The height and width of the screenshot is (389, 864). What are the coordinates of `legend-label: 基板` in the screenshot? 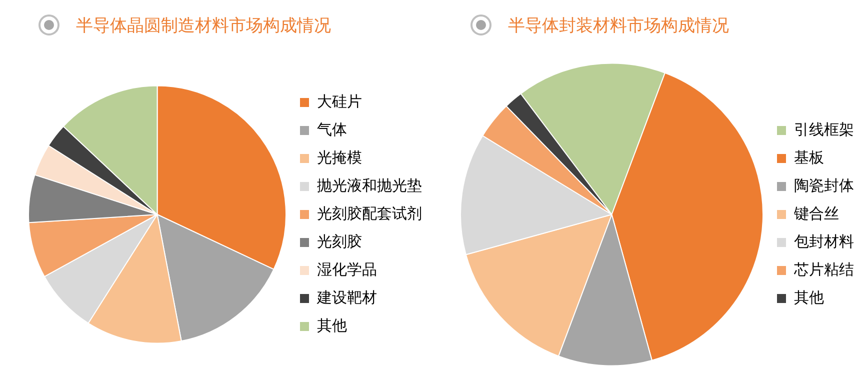 It's located at (809, 157).